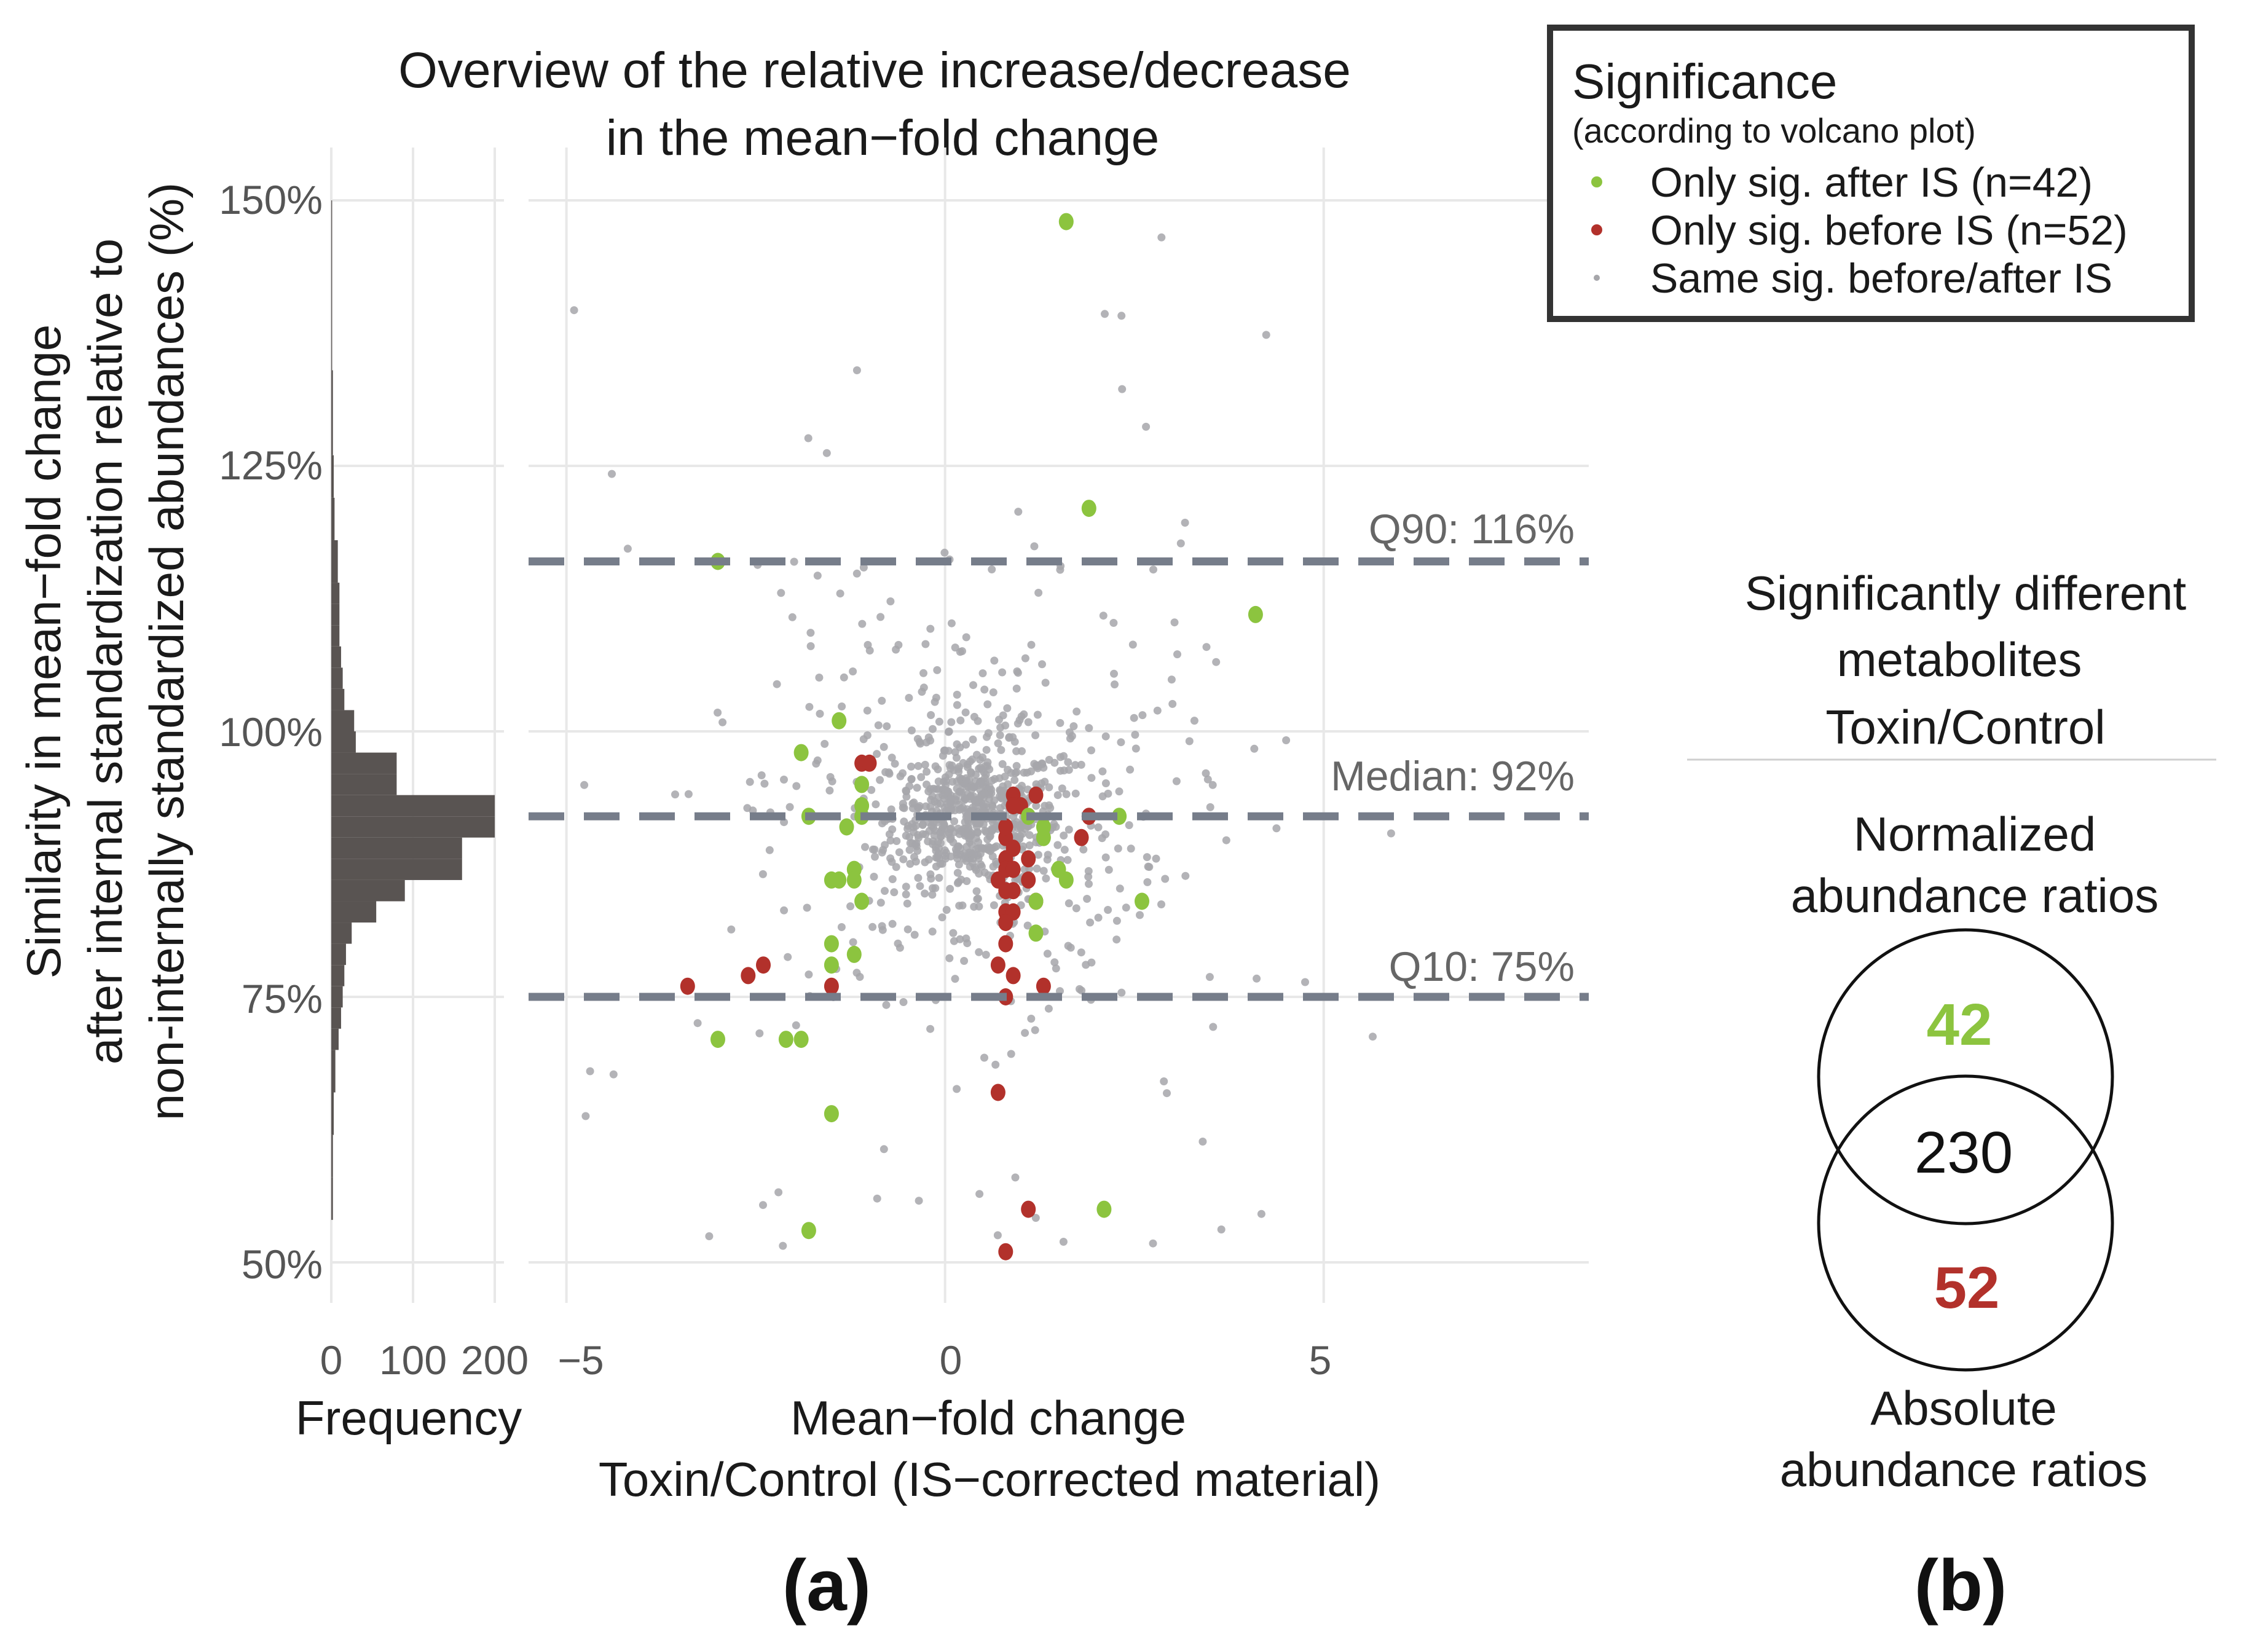 This screenshot has width=2247, height=1652. Describe the element at coordinates (1482, 967) in the screenshot. I see `q10-label: Q10: 75%` at that location.